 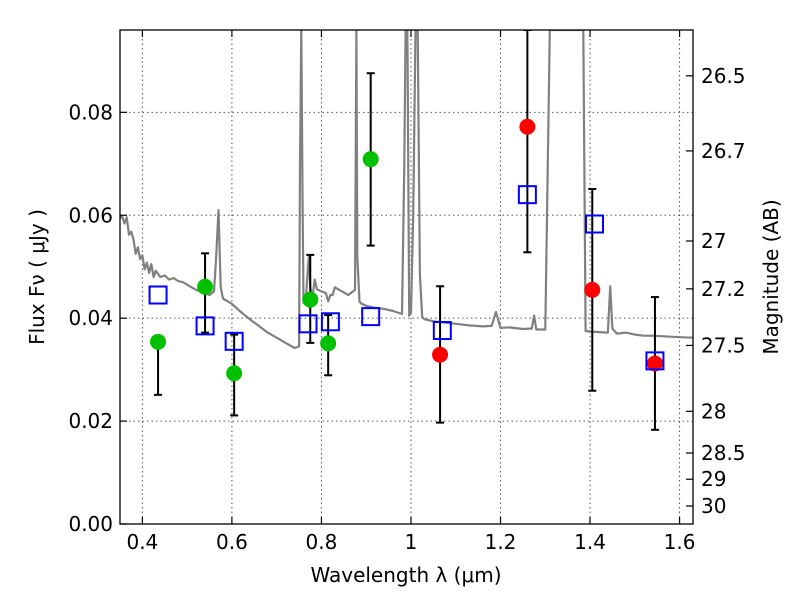 I want to click on right-tick-label: 29, so click(x=713, y=479).